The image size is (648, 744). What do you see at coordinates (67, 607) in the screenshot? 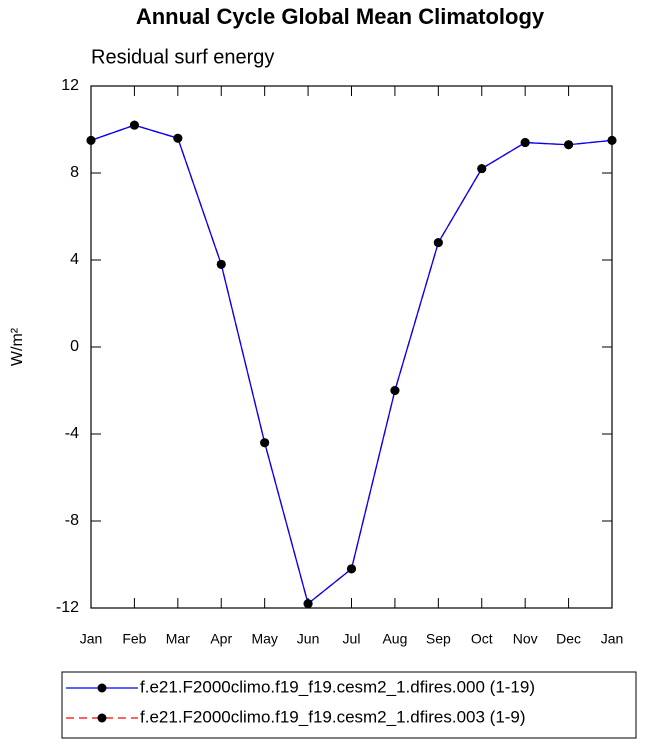
I see `y-tick-label: -12` at bounding box center [67, 607].